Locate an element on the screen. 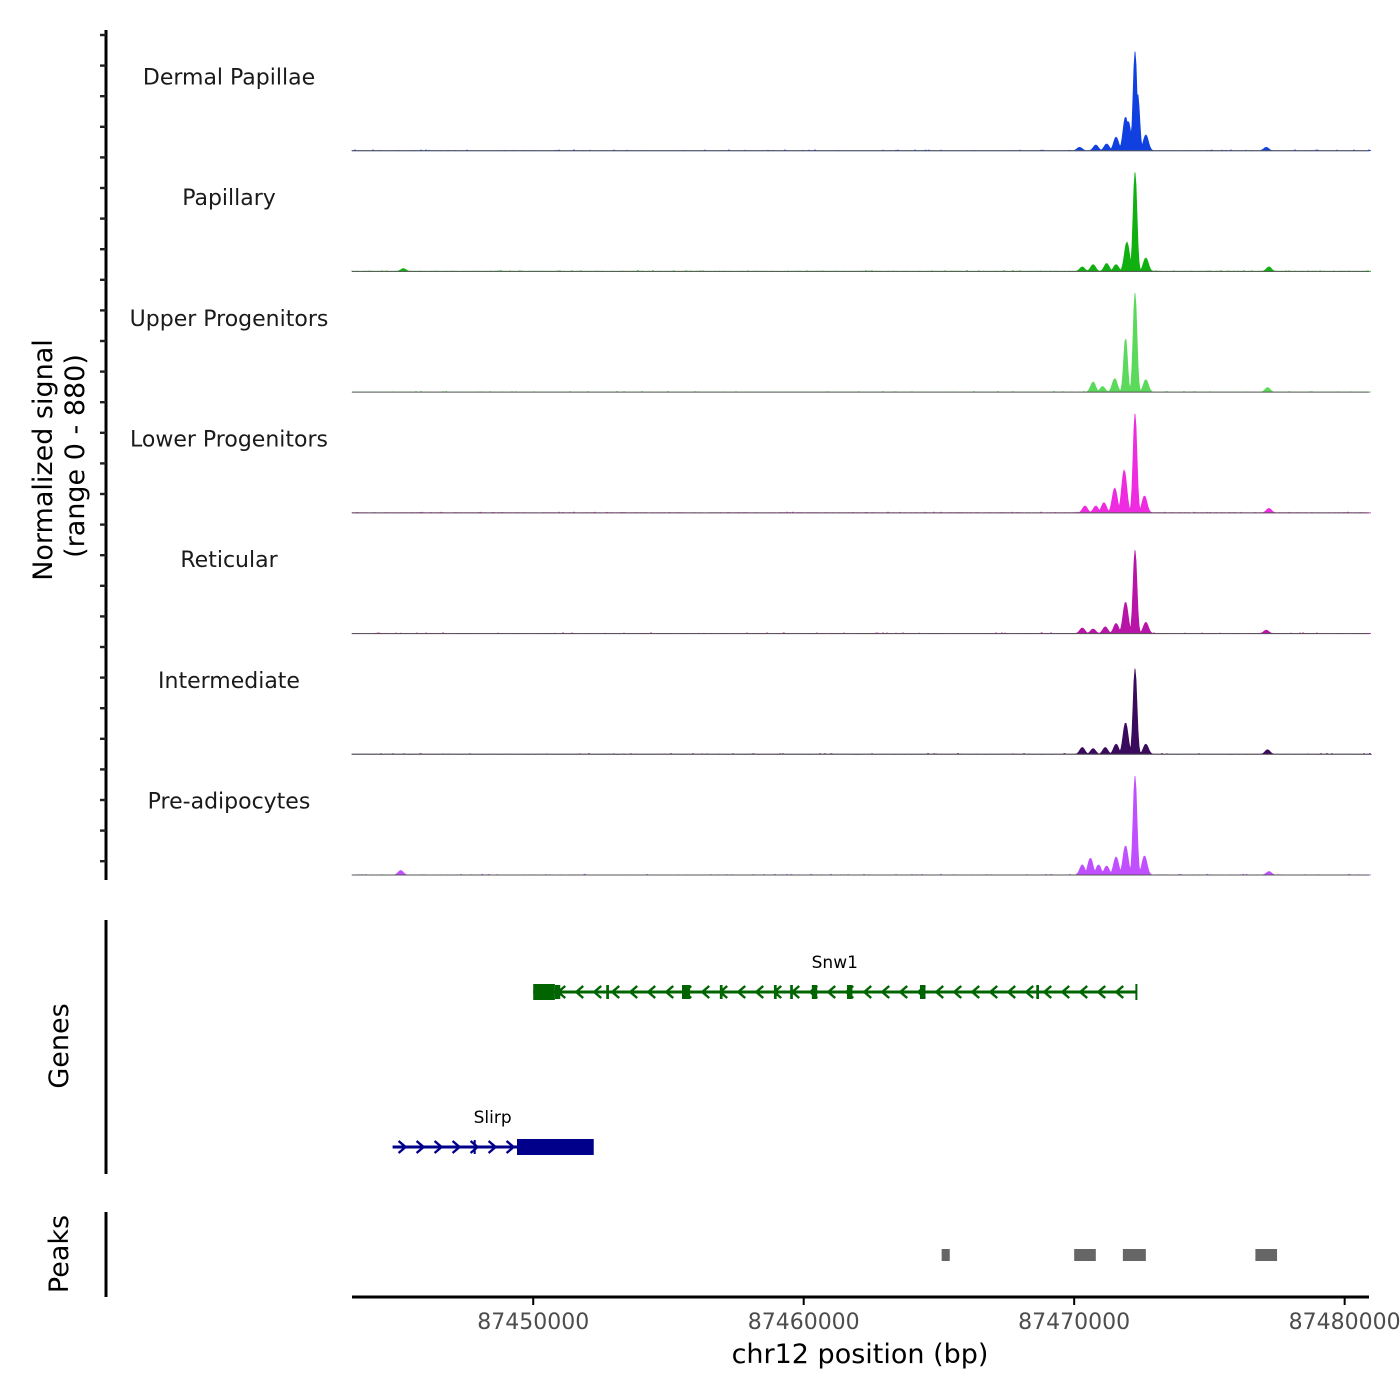 The image size is (1400, 1400). track-dermal-papillae: Dermal Papillae is located at coordinates (757, 101).